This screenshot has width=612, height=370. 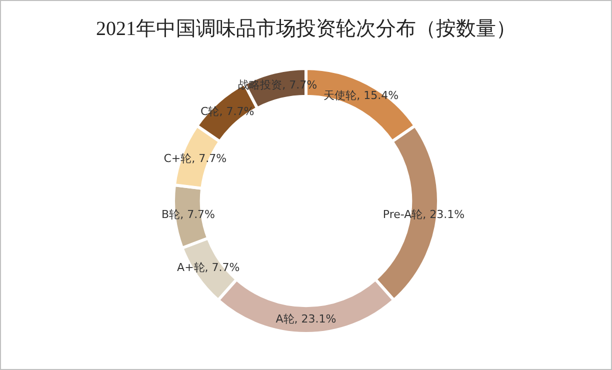 I want to click on slice-label: A轮, 23.1%, so click(x=306, y=319).